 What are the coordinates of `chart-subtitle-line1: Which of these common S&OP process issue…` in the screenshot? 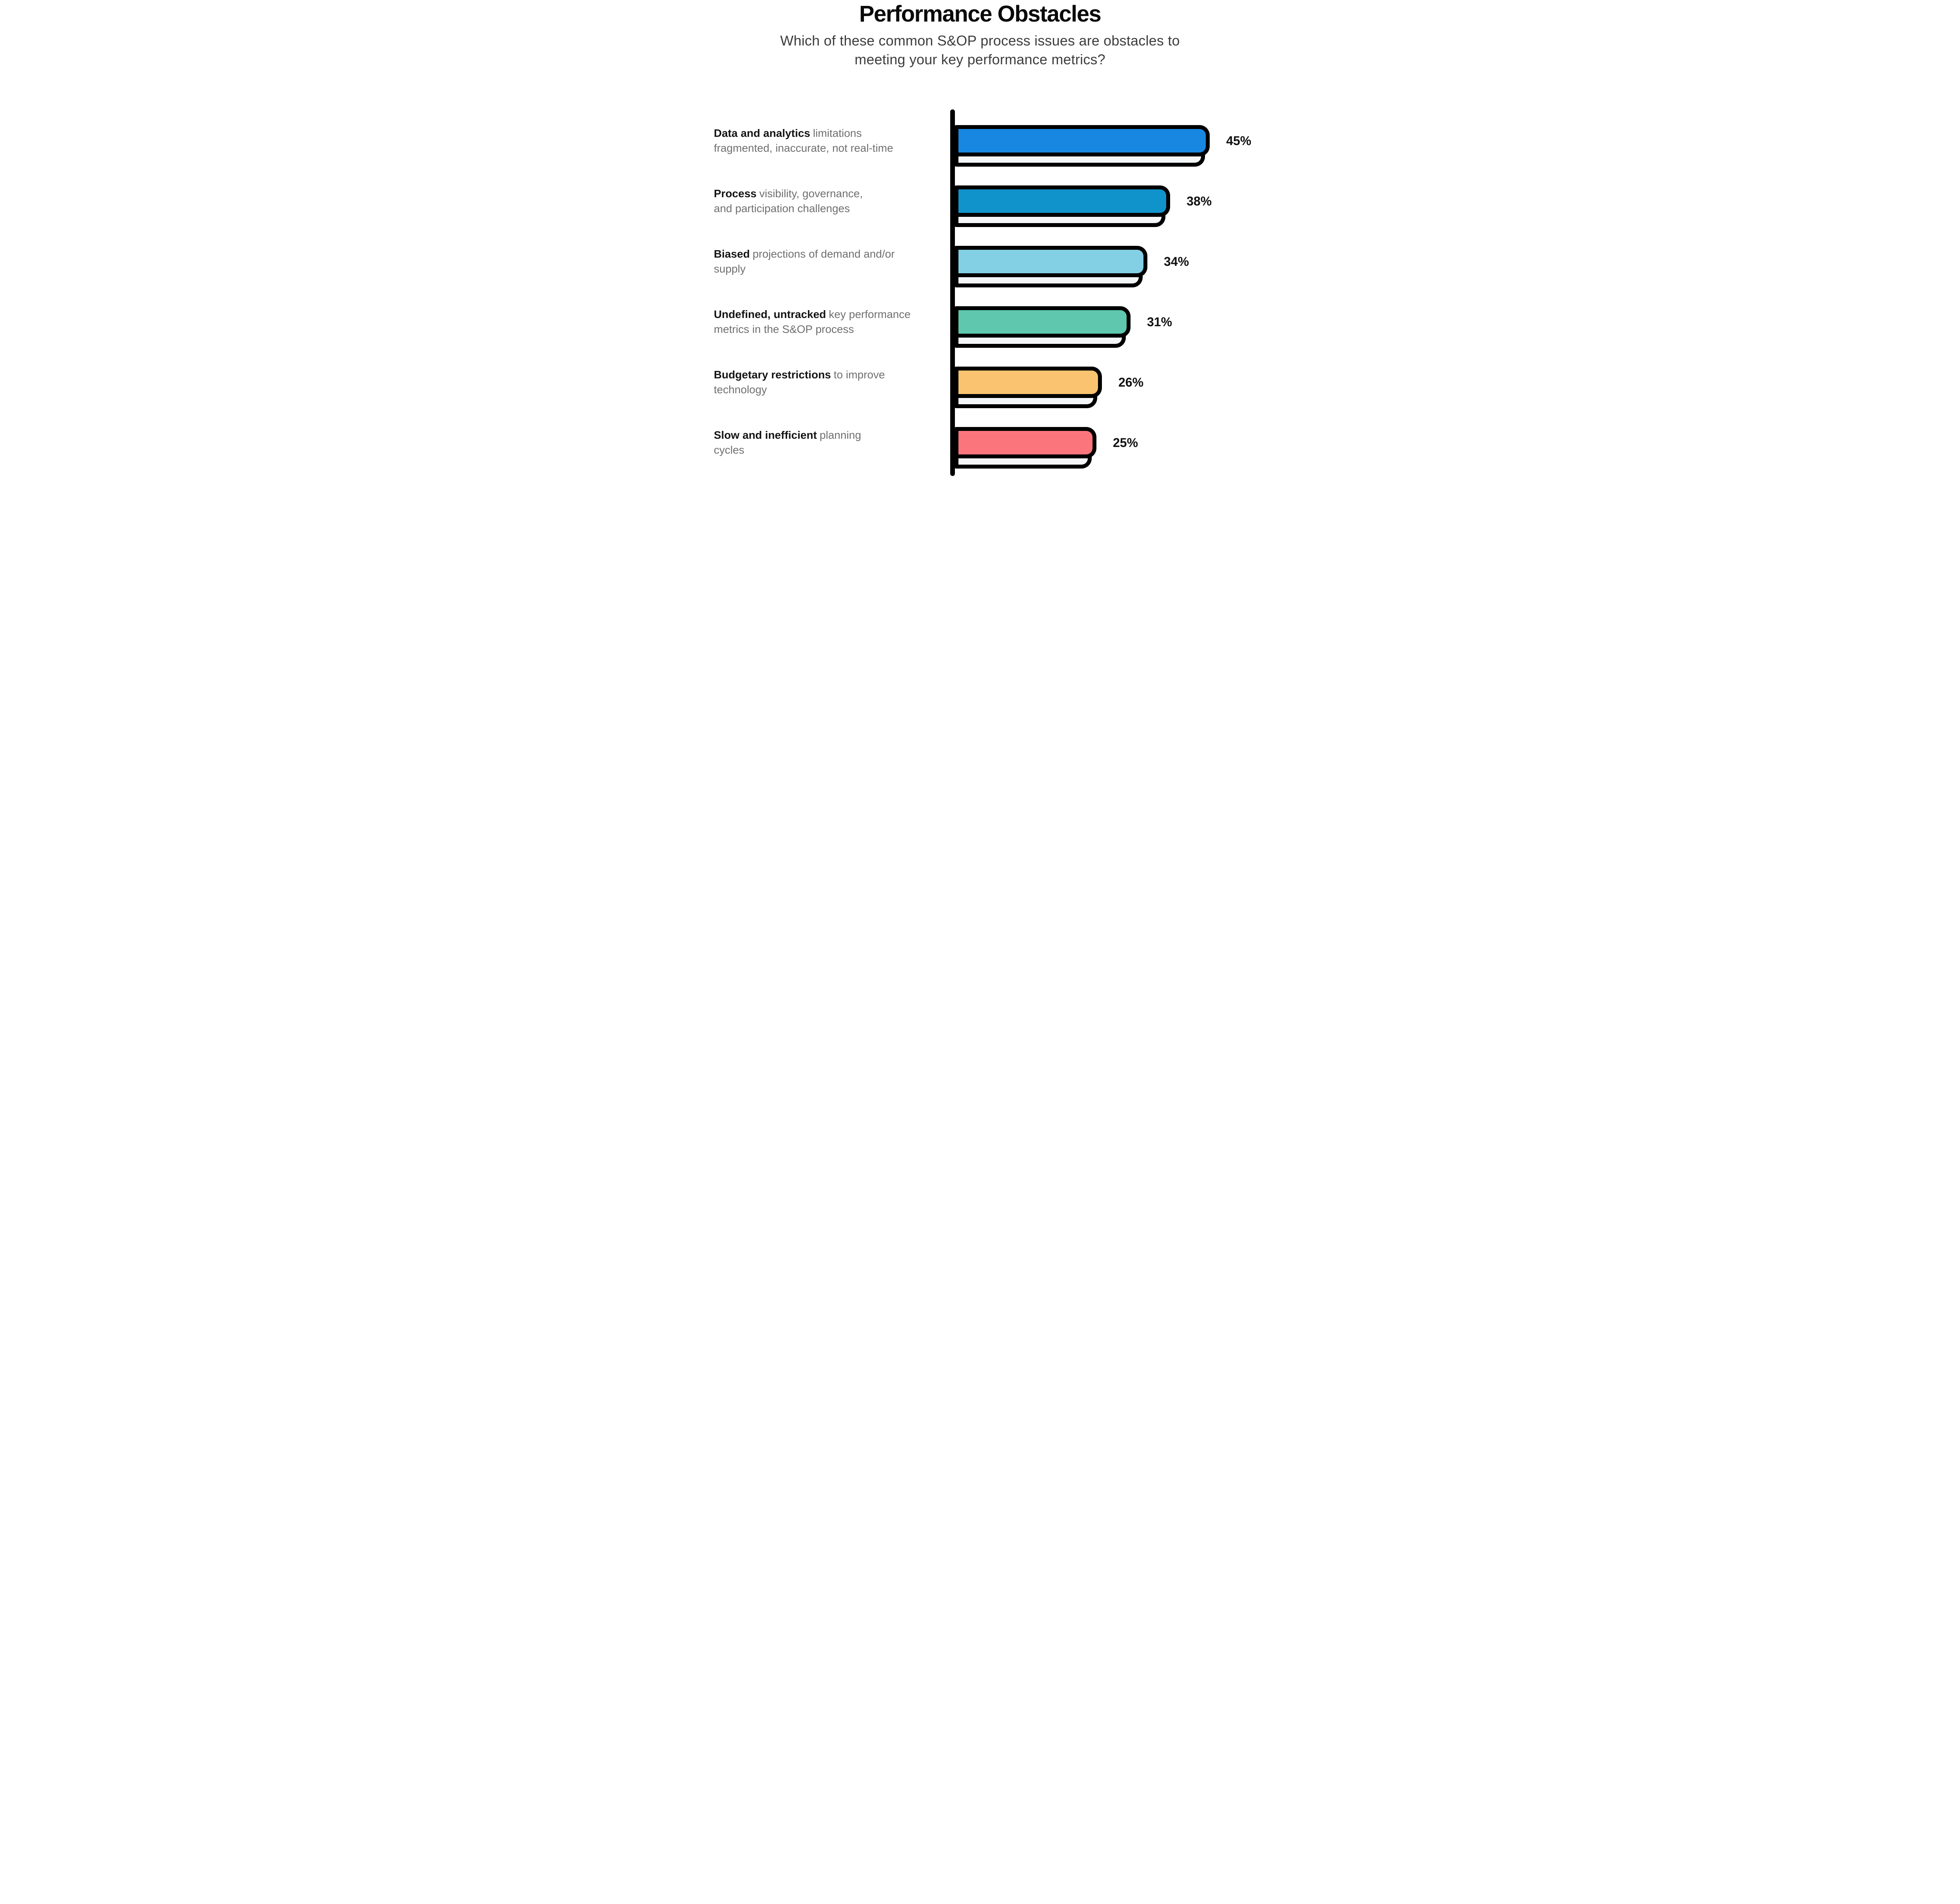 It's located at (980, 41).